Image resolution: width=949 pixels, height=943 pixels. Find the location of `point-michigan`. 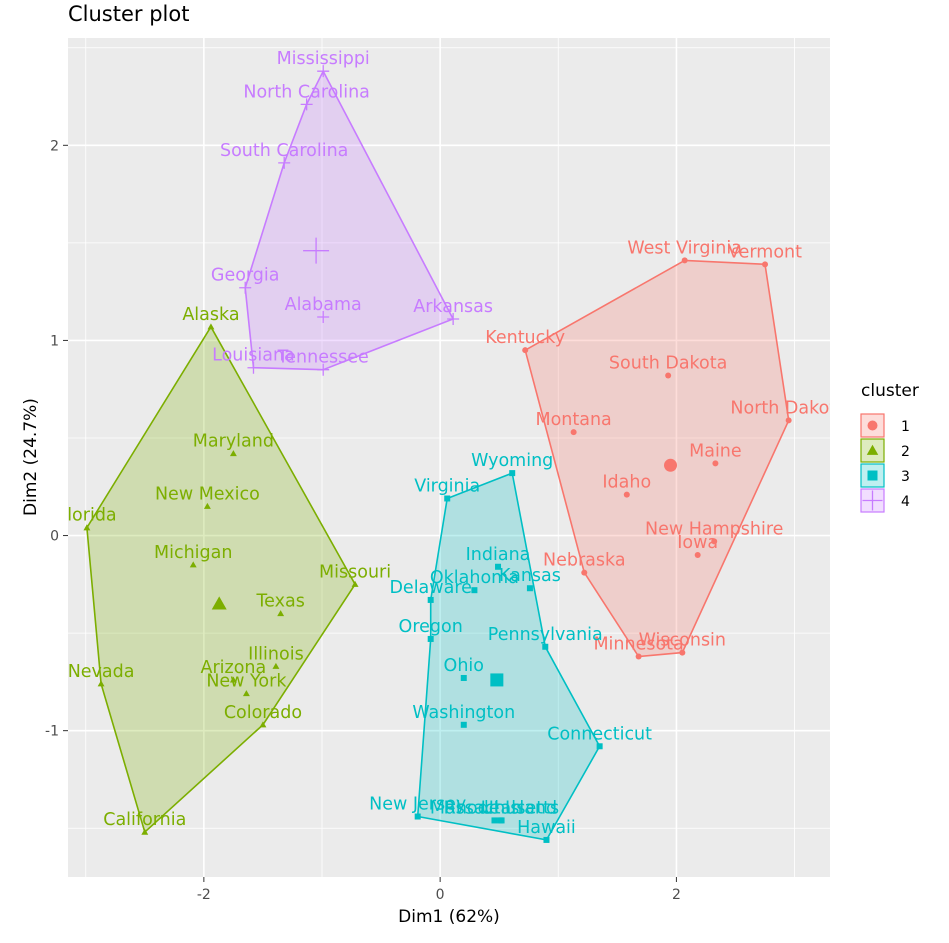

point-michigan is located at coordinates (193, 564).